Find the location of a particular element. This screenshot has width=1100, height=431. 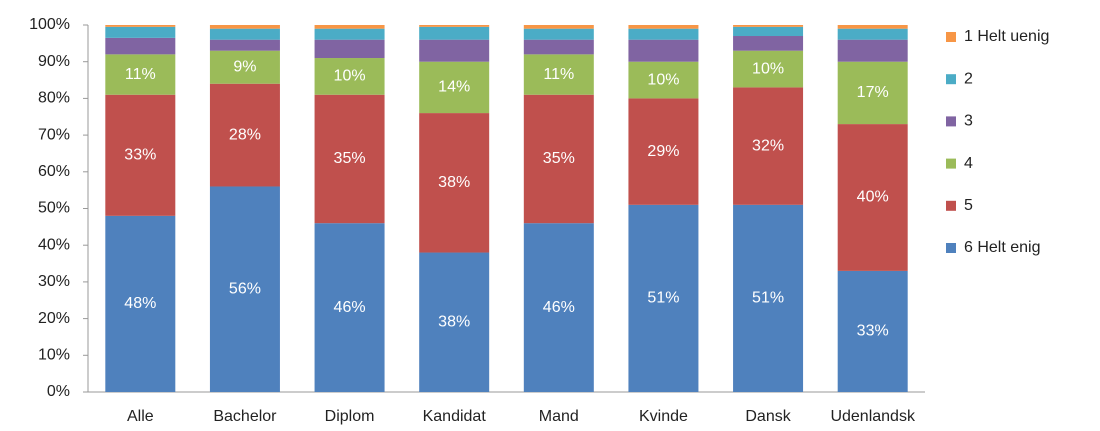

value-label: 29% is located at coordinates (663, 151).